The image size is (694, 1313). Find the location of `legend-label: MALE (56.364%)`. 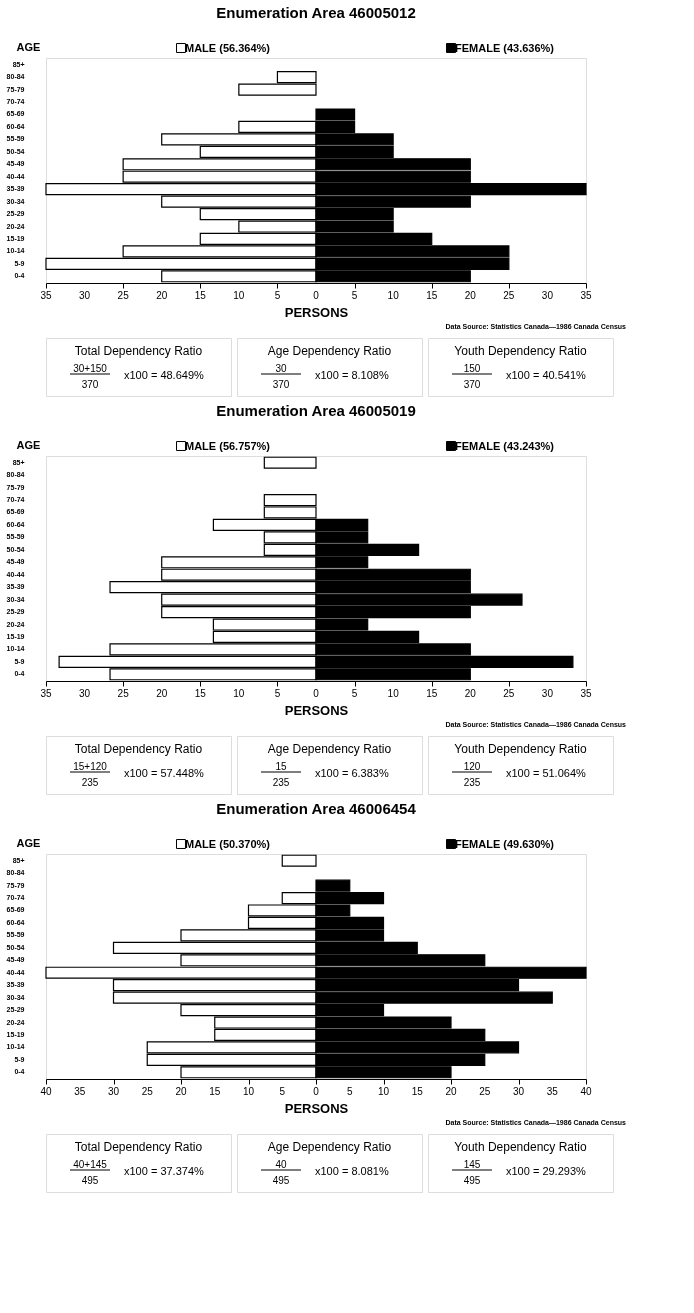

legend-label: MALE (56.364%) is located at coordinates (228, 48).